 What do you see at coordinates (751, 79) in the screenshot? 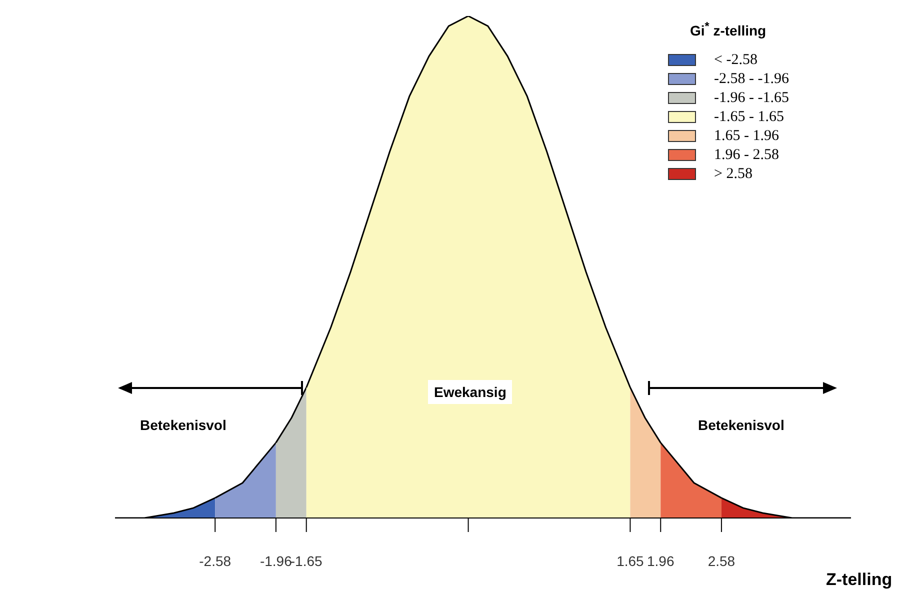
I see `legend-label: -2.58 - -1.96` at bounding box center [751, 79].